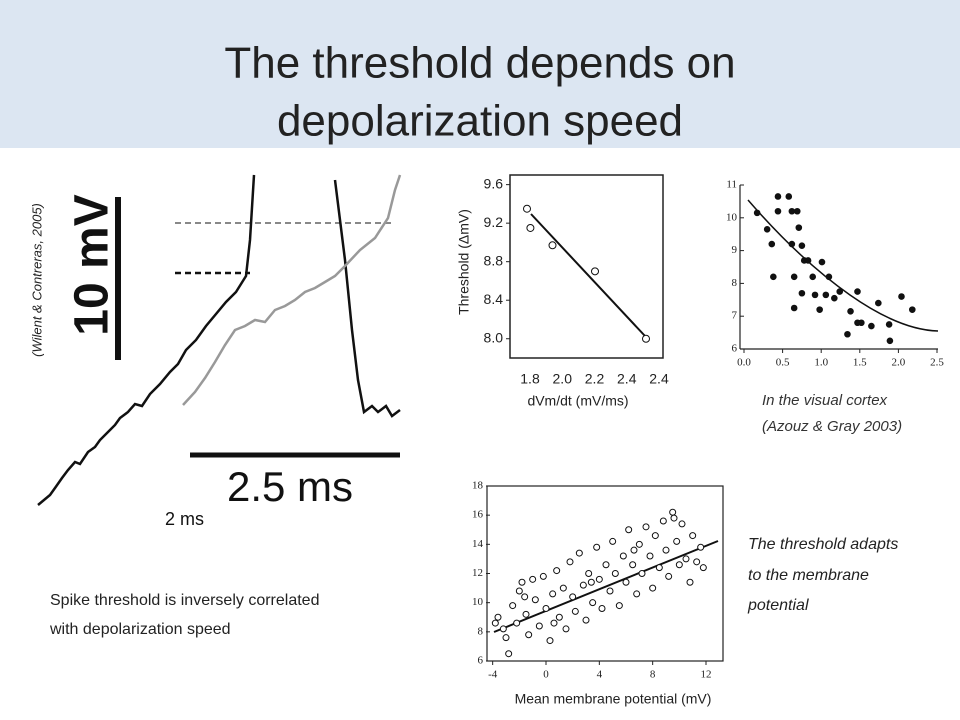  I want to click on y-tick-label: 9, so click(735, 250).